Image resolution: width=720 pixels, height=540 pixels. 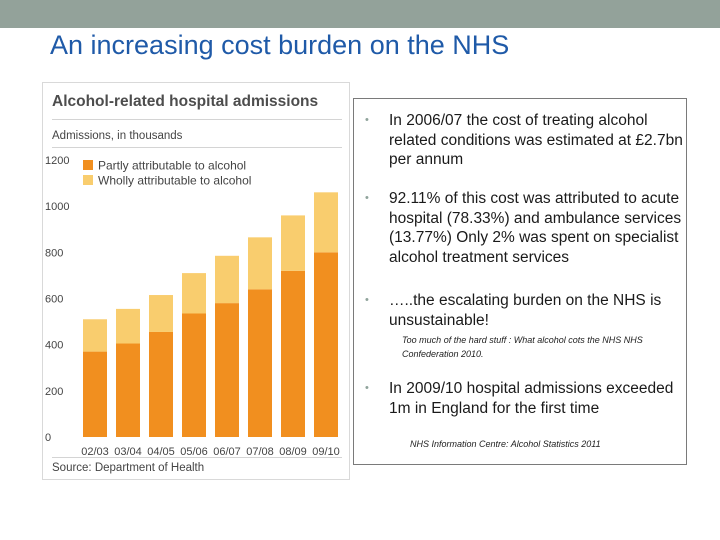 I want to click on chart-title-divider, so click(x=197, y=119).